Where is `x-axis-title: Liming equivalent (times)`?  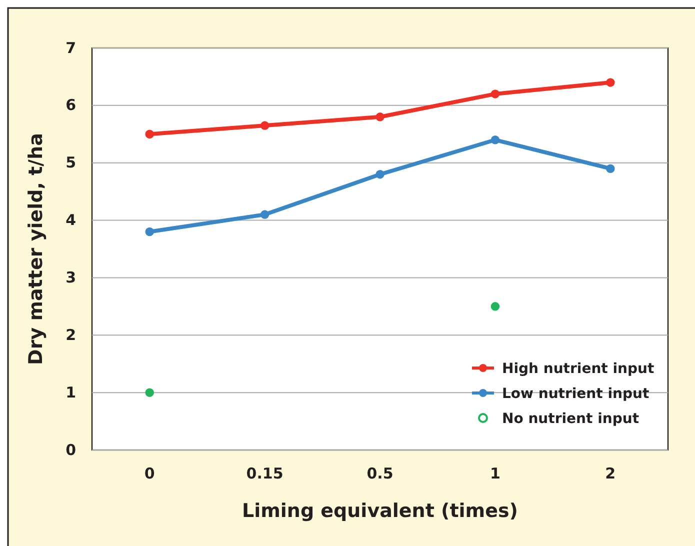
x-axis-title: Liming equivalent (times) is located at coordinates (380, 511).